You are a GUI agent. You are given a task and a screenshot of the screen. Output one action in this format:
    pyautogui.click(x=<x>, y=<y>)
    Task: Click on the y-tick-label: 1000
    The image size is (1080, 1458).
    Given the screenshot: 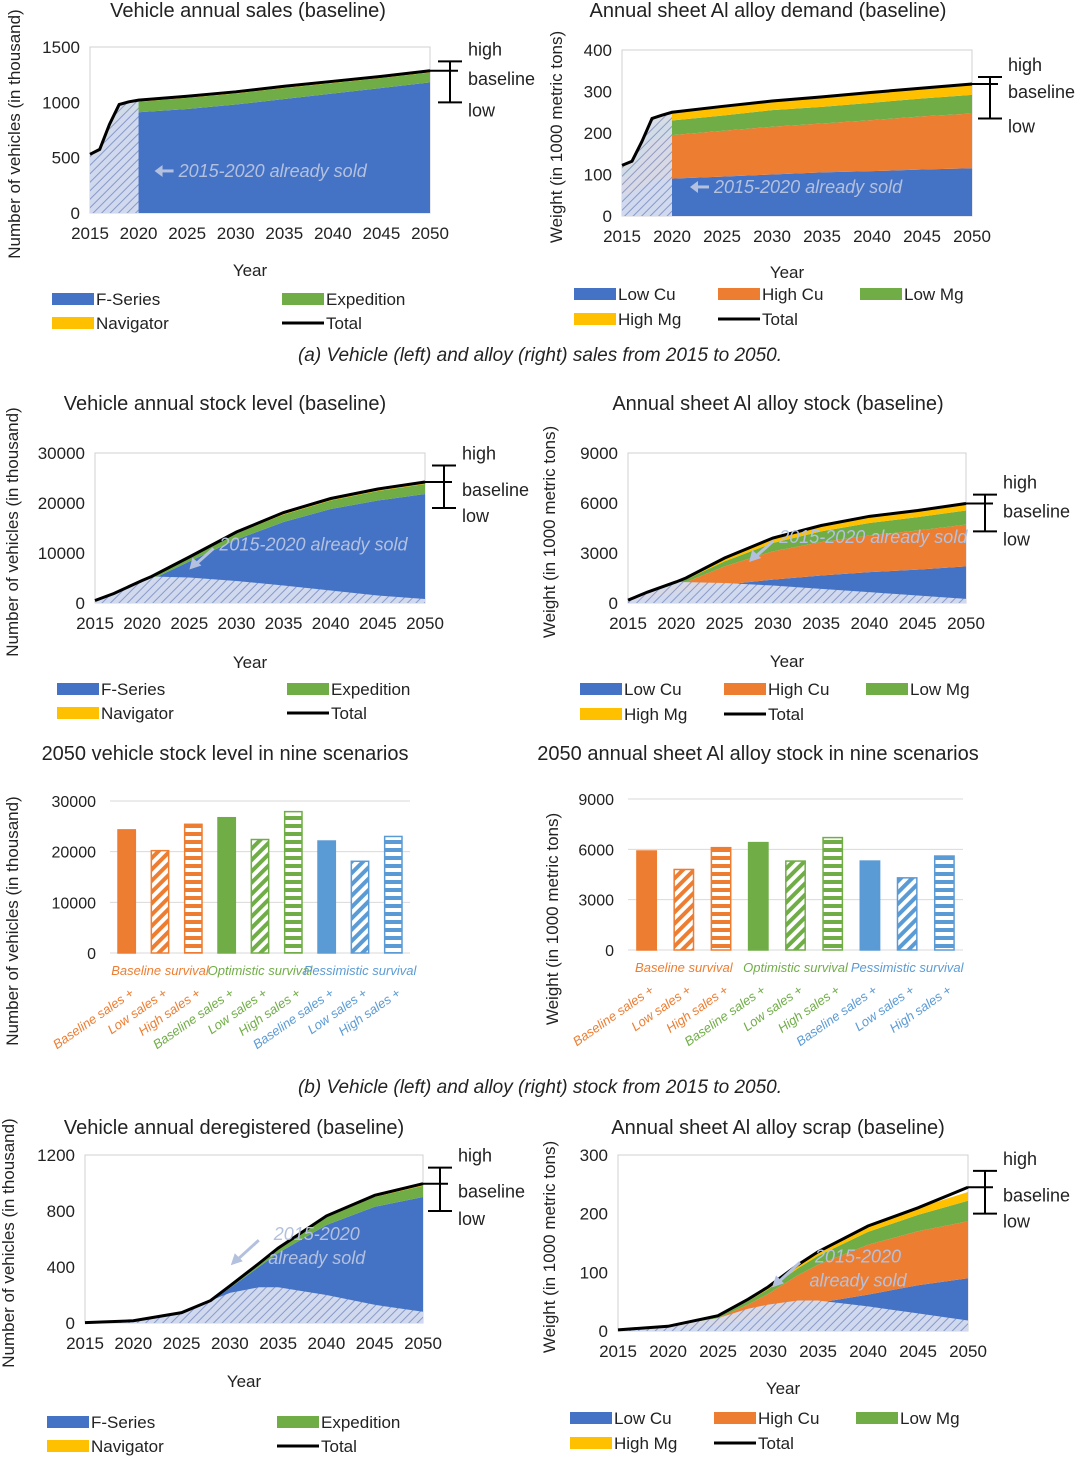 What is the action you would take?
    pyautogui.click(x=61, y=102)
    